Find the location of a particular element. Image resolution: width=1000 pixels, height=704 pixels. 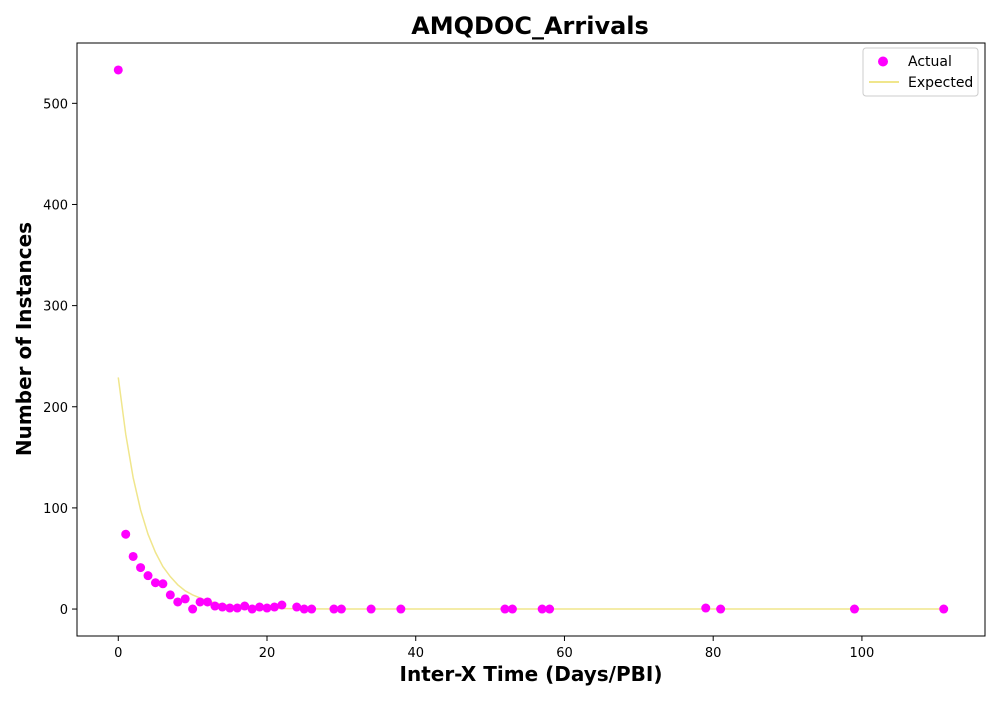

x-tick-label: 100 is located at coordinates (862, 653).